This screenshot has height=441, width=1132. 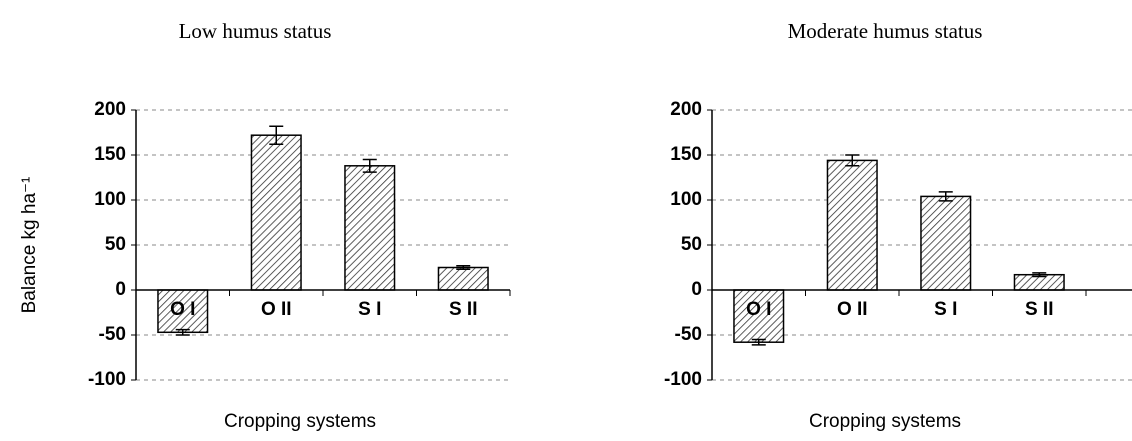 What do you see at coordinates (255, 31) in the screenshot?
I see `chart-title: Low humus status` at bounding box center [255, 31].